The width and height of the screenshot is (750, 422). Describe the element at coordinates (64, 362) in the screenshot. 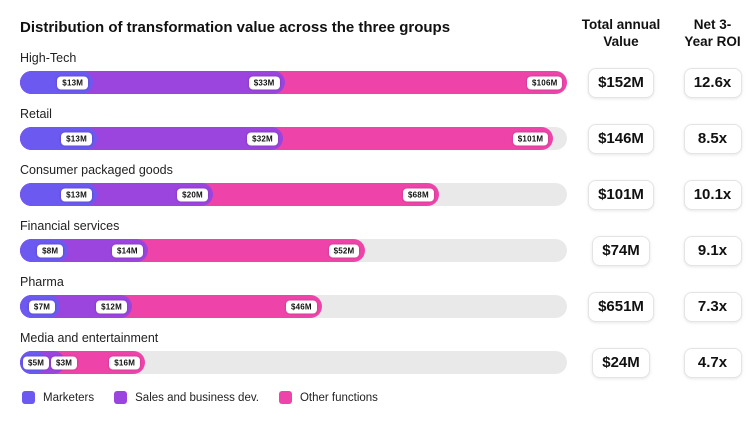

I see `bar-value-pill: $3M` at that location.